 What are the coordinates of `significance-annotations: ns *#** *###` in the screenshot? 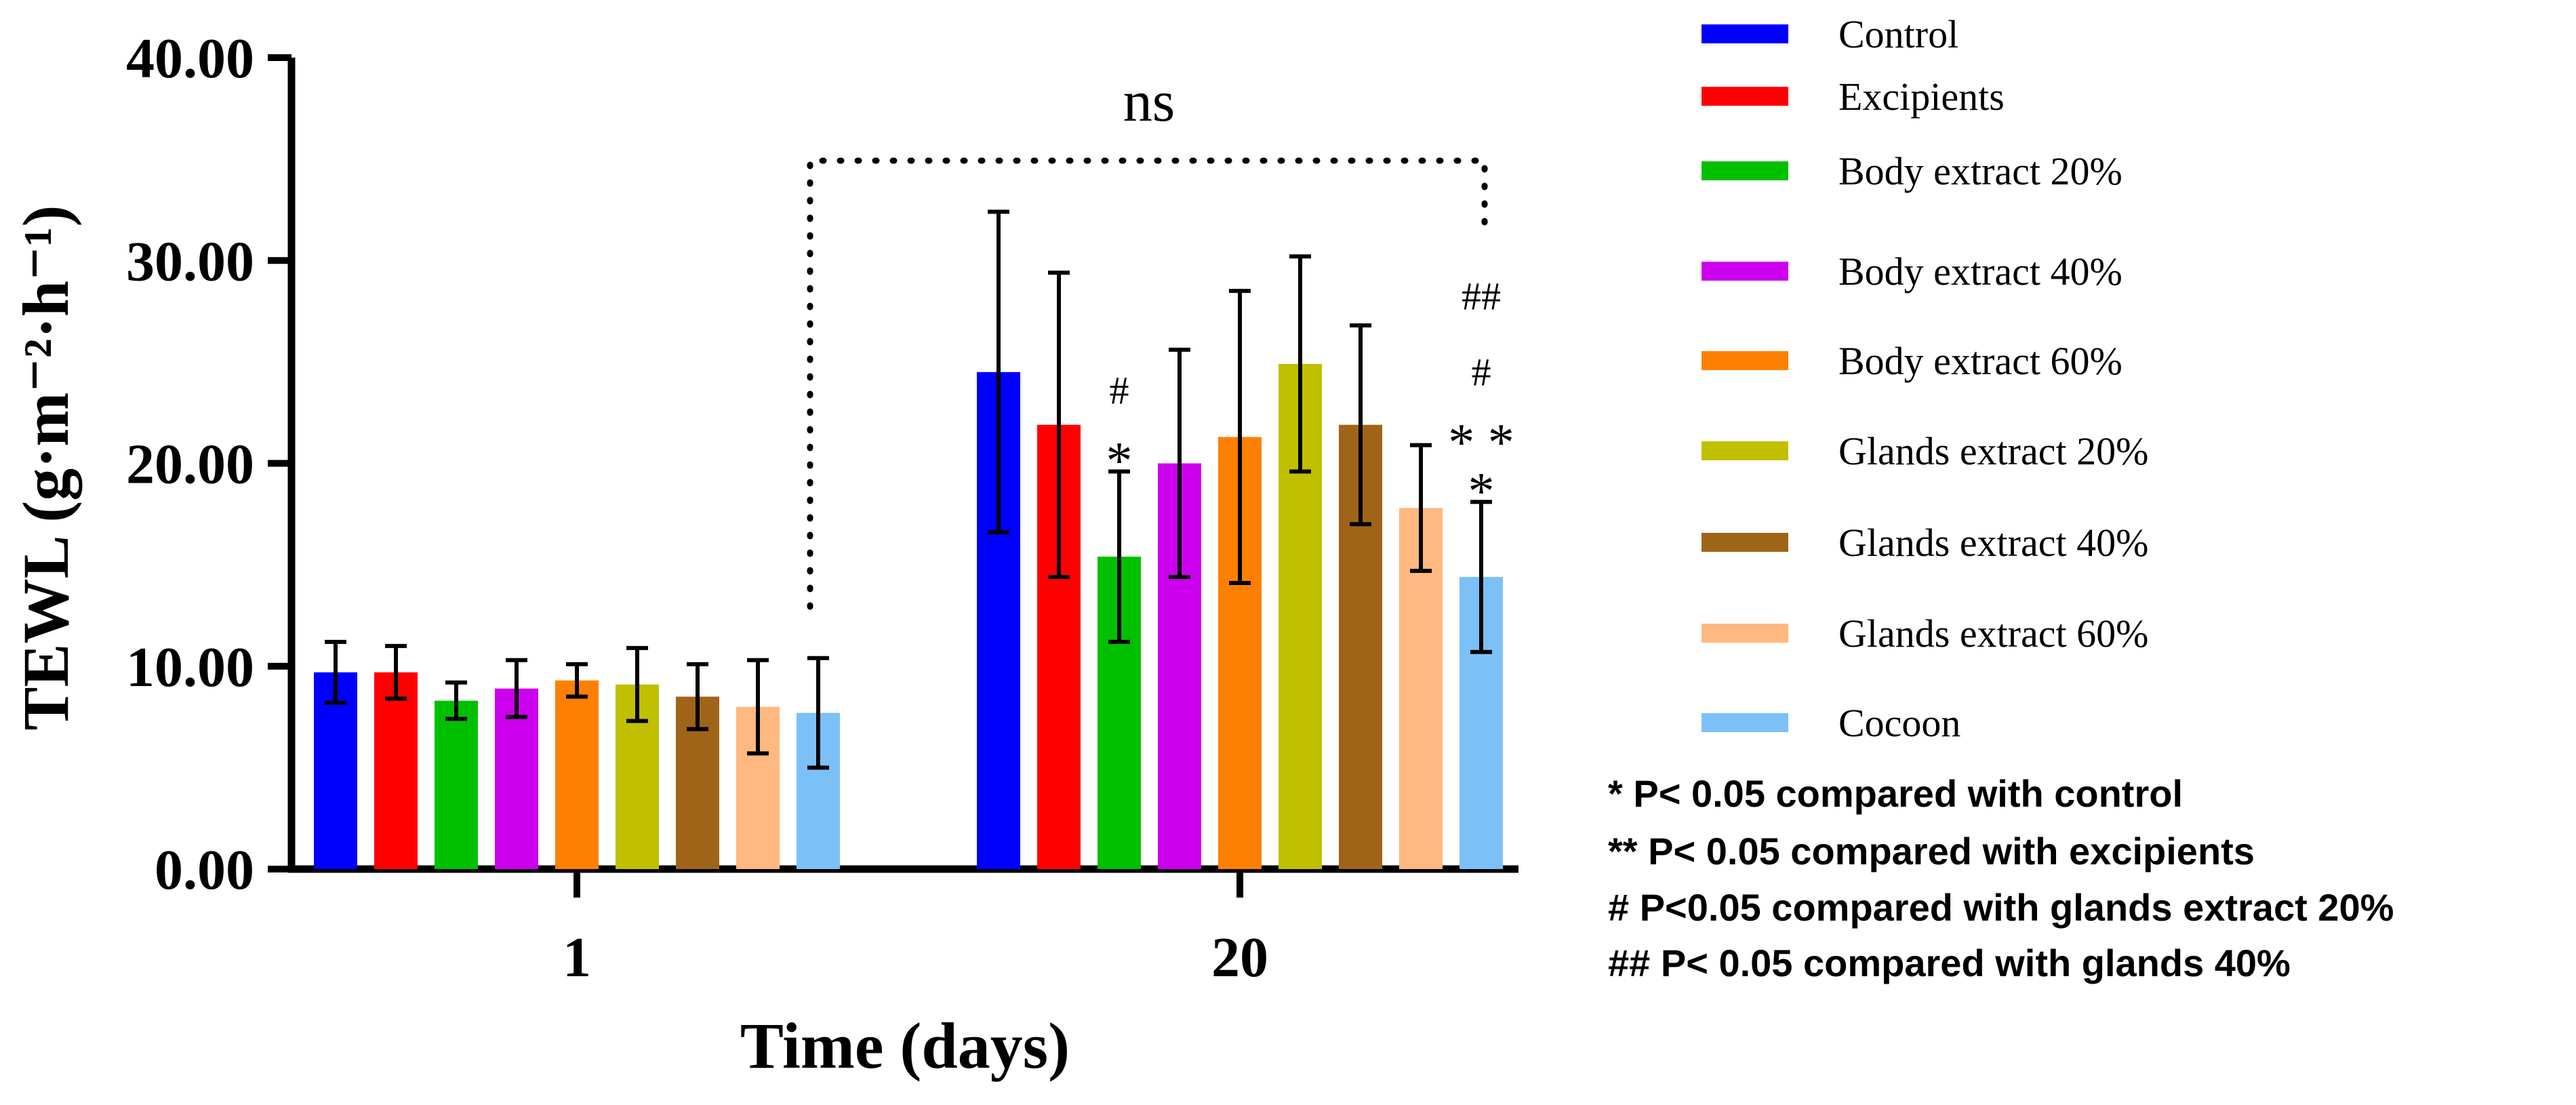 It's located at (1160, 339).